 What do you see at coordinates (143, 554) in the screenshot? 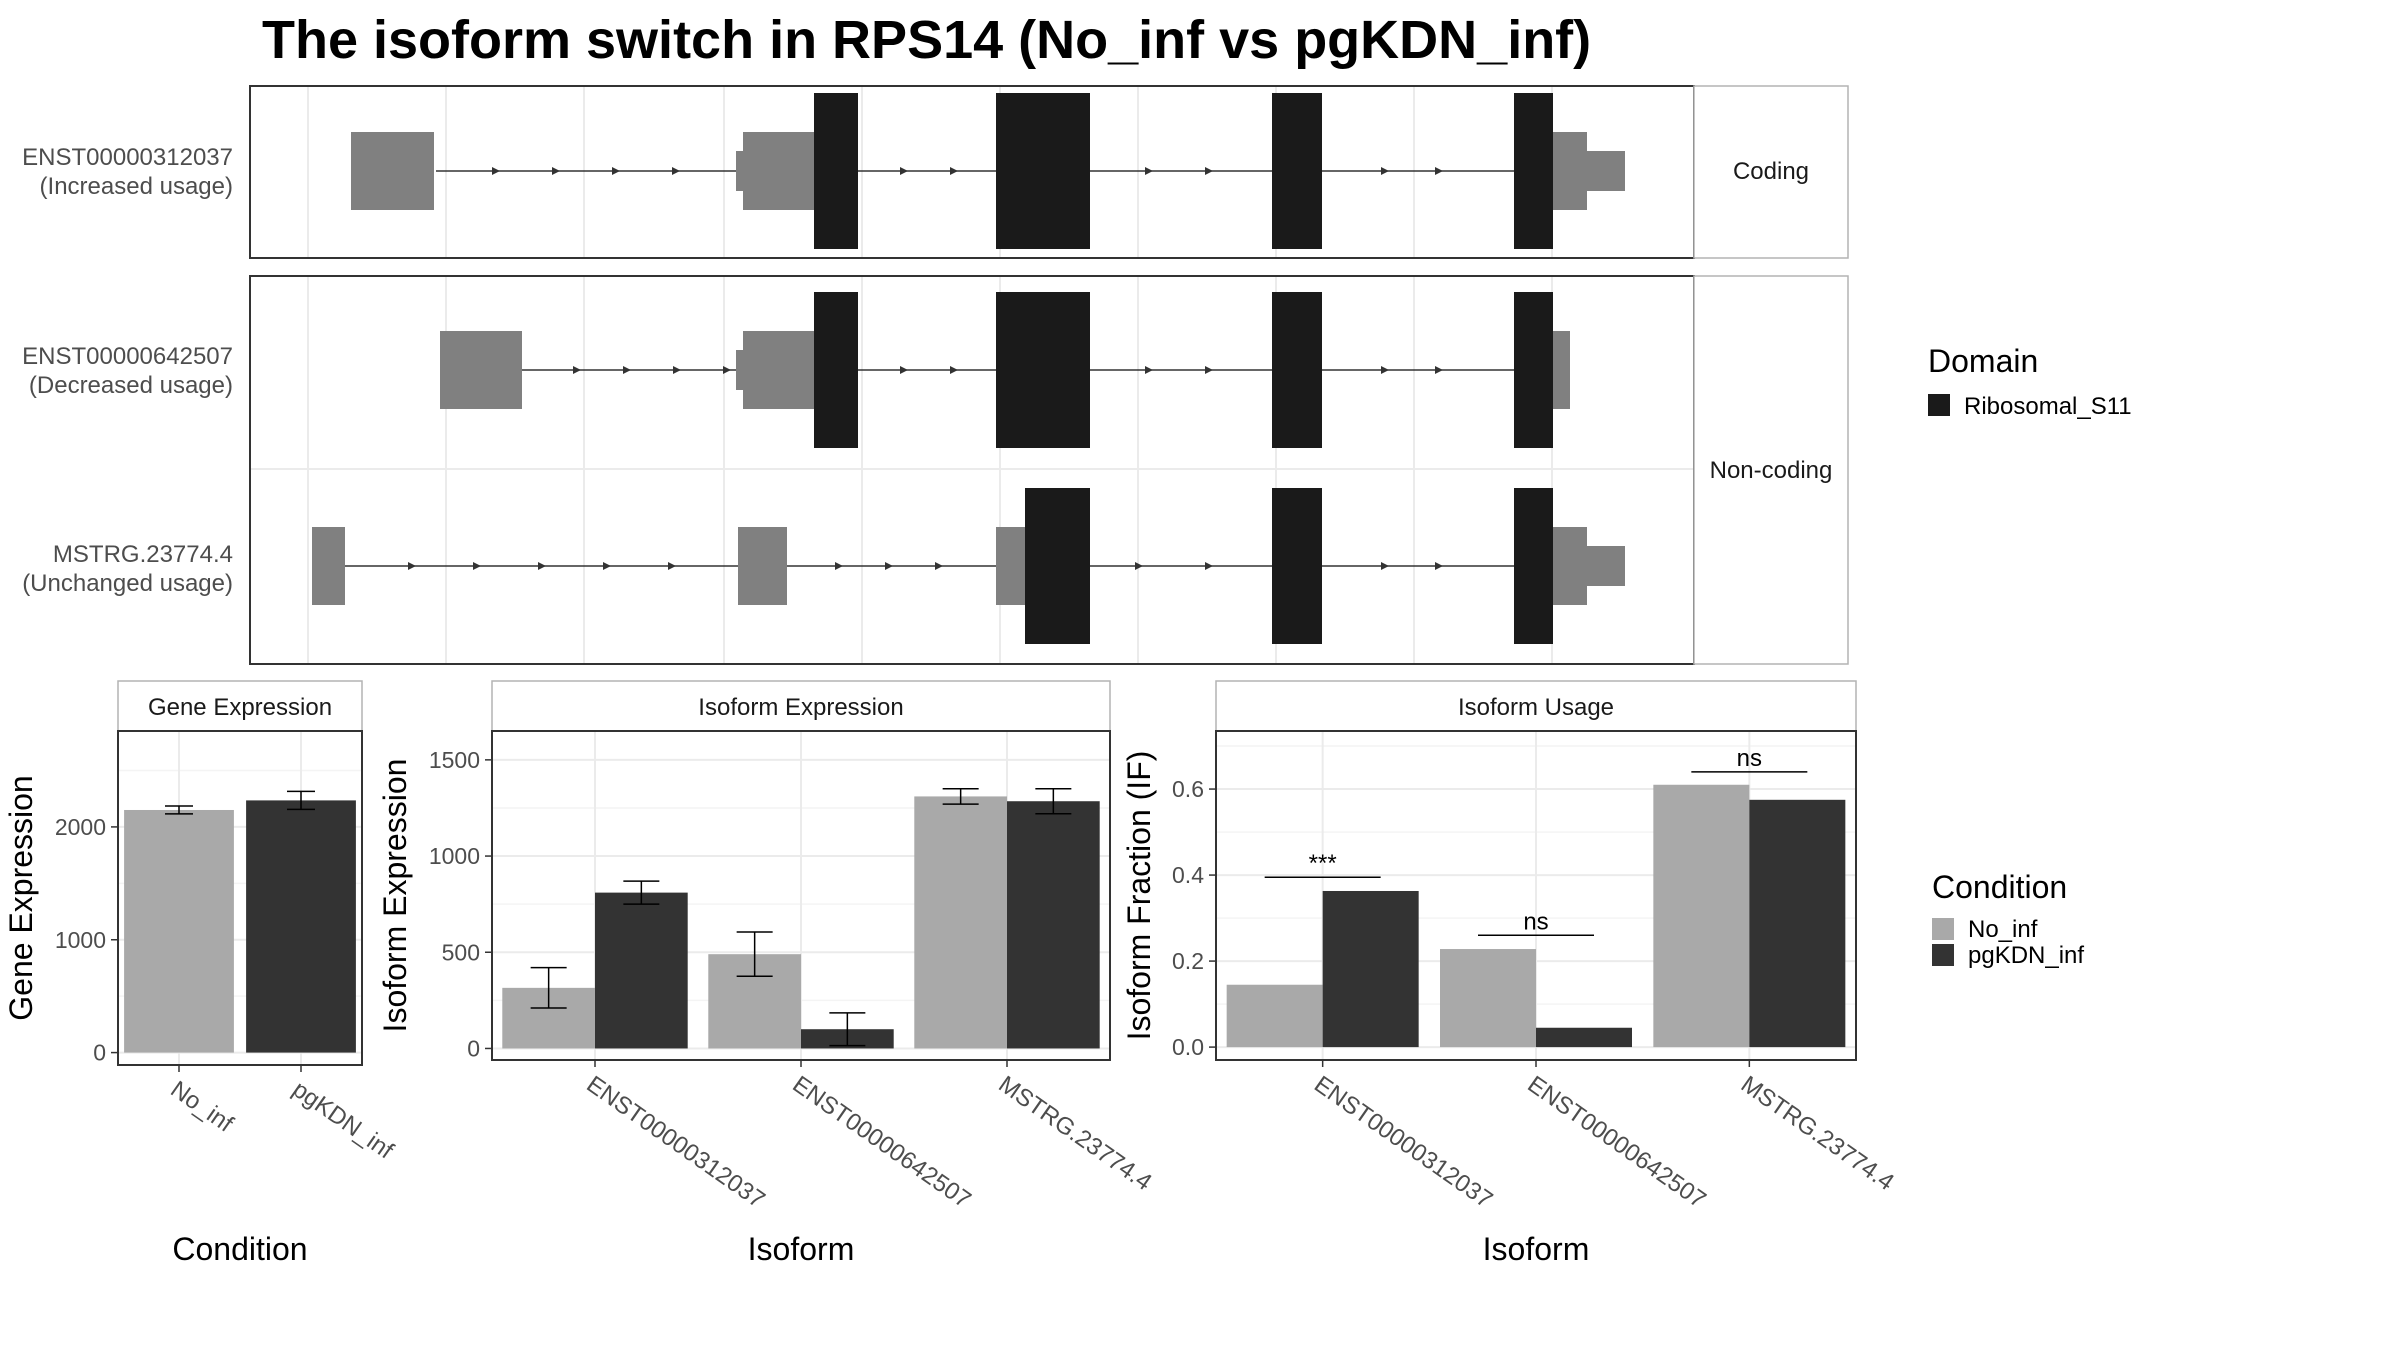
I see `track-label-id: MSTRG.23774.4` at bounding box center [143, 554].